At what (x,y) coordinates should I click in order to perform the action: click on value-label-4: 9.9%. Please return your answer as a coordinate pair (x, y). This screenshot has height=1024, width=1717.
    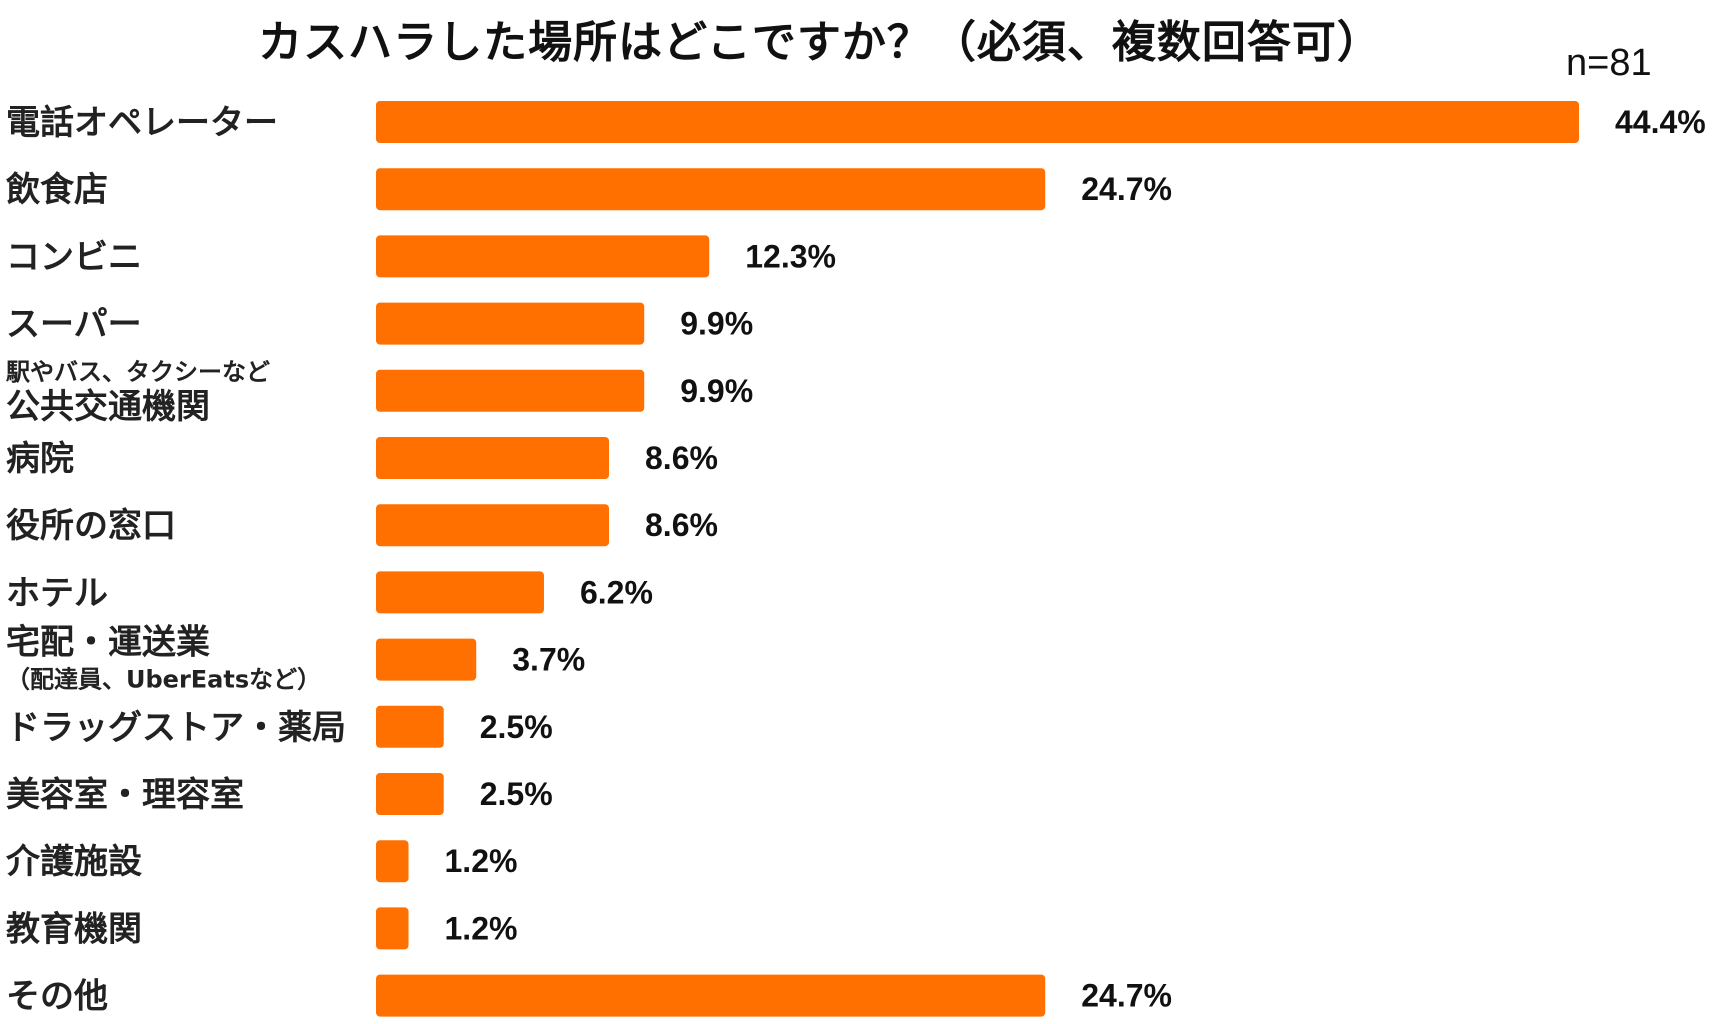
    Looking at the image, I should click on (716, 391).